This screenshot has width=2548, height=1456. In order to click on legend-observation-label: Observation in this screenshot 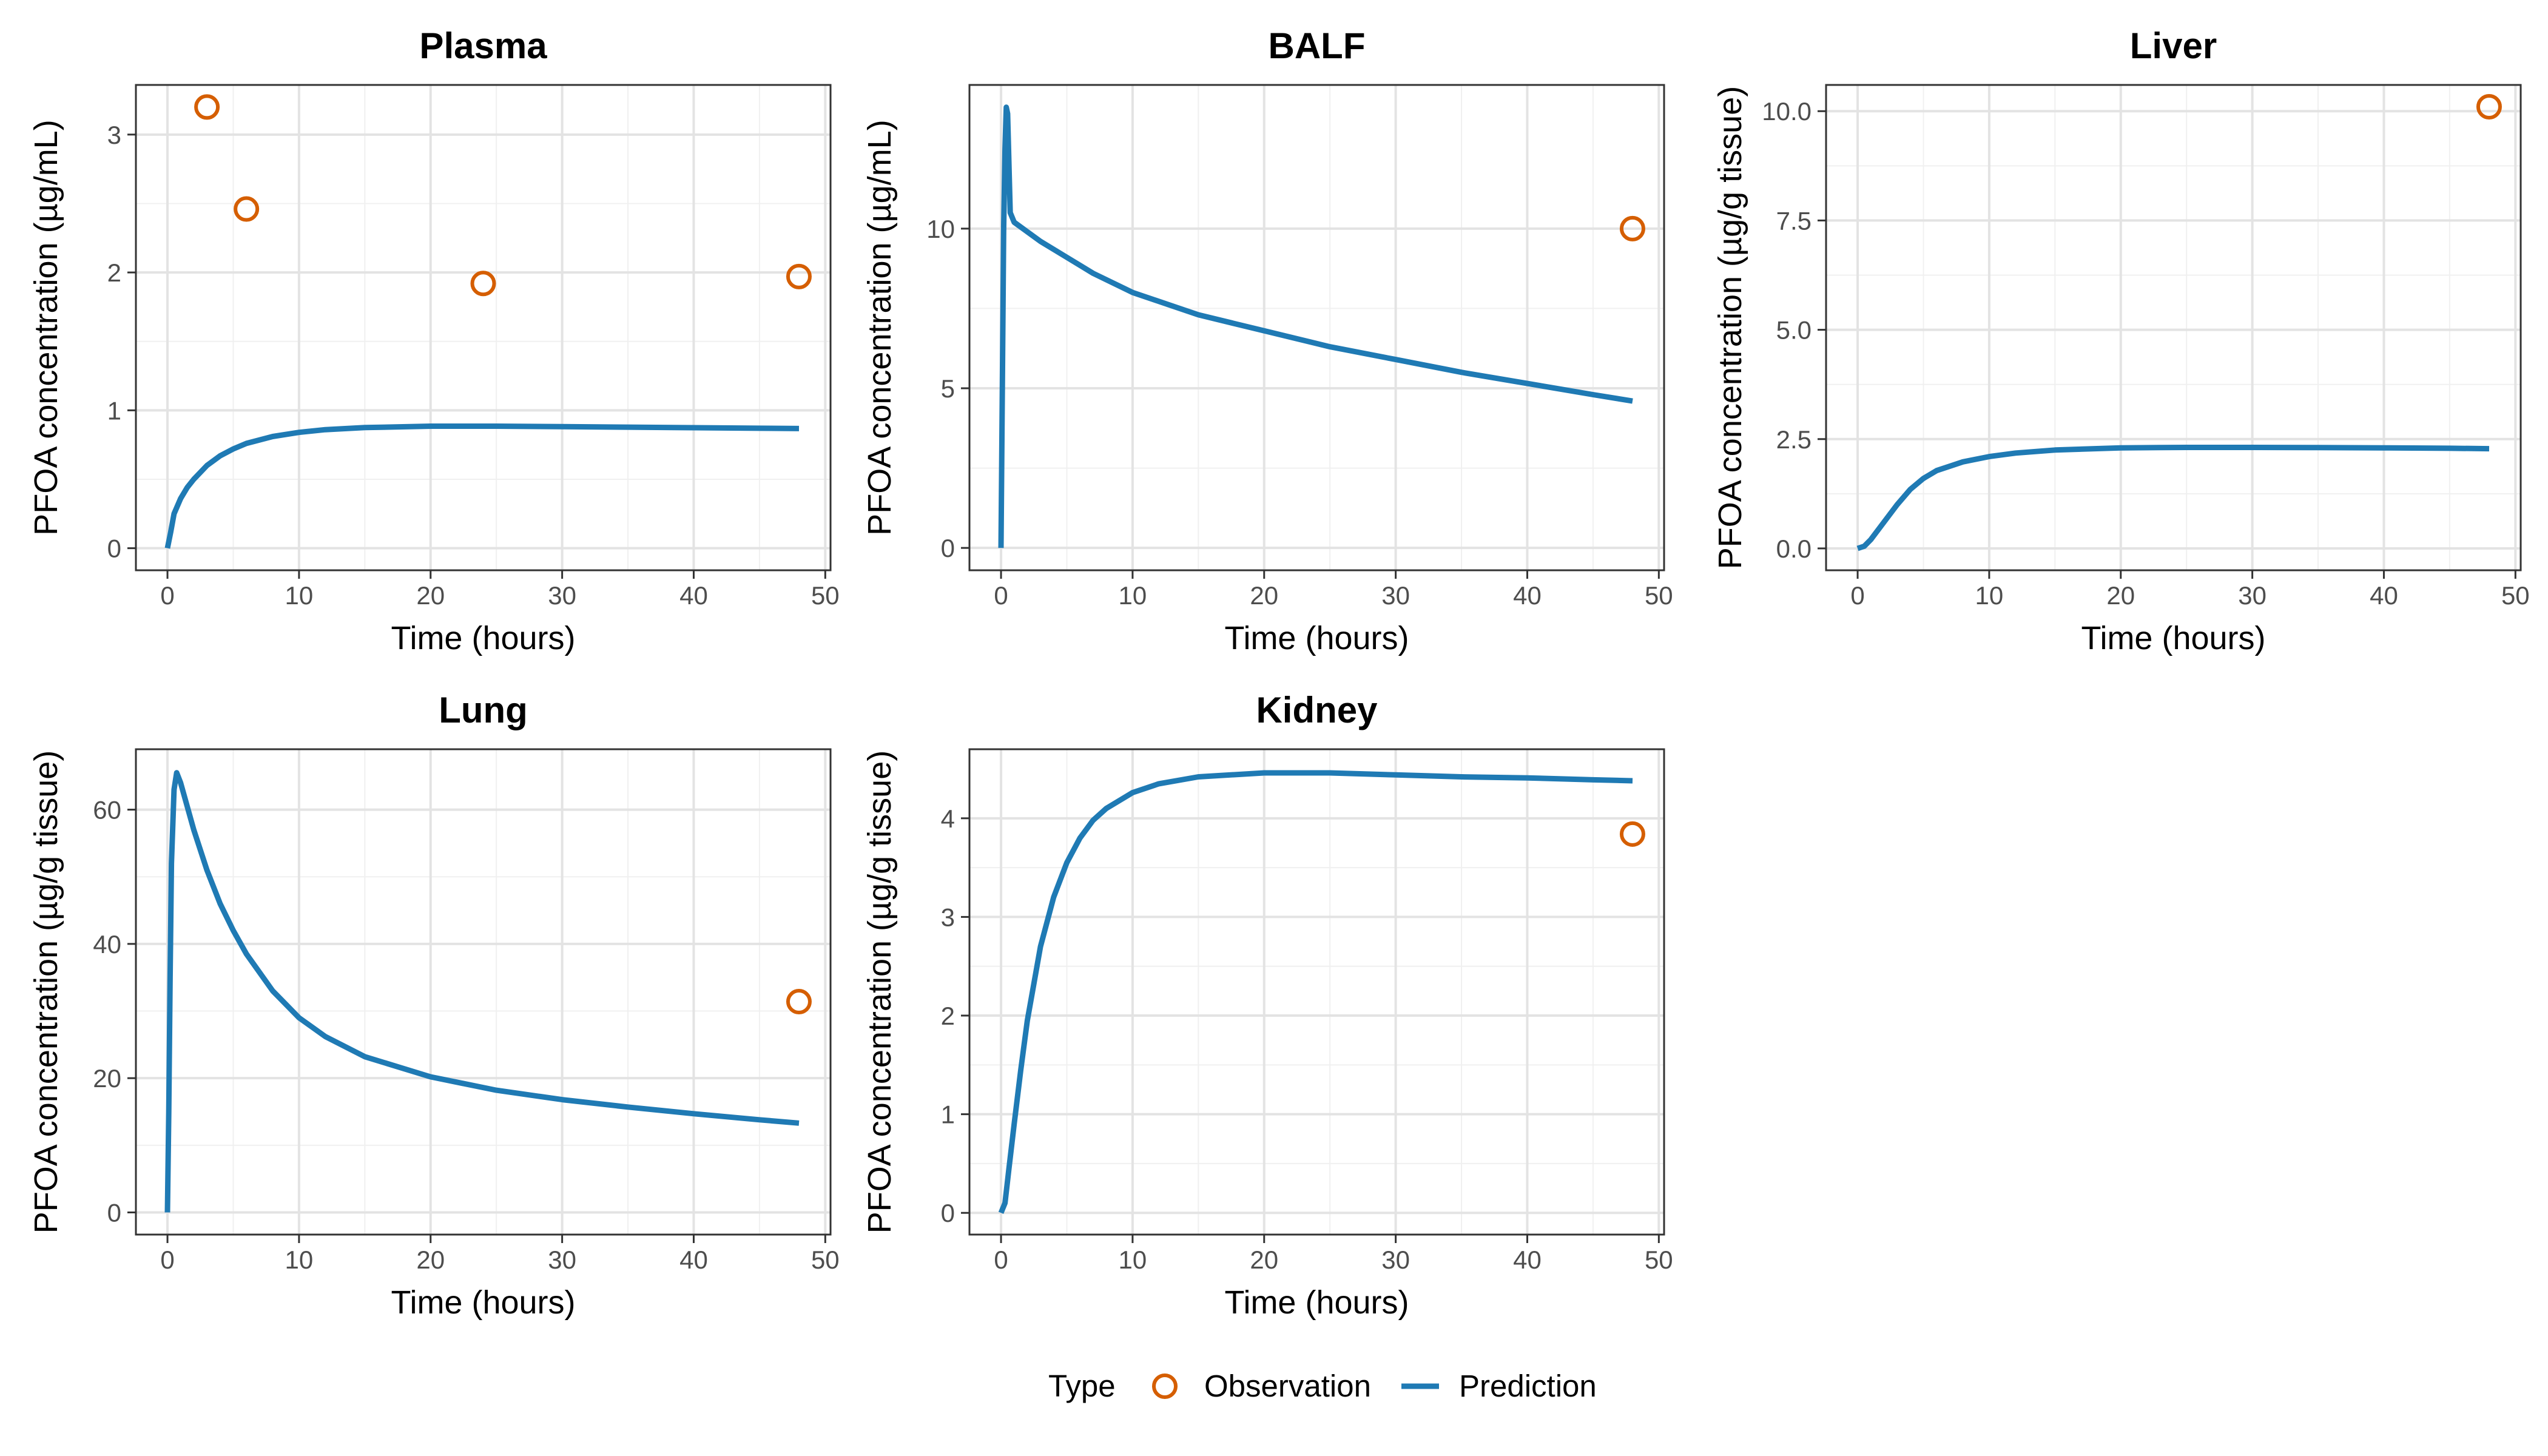, I will do `click(1287, 1386)`.